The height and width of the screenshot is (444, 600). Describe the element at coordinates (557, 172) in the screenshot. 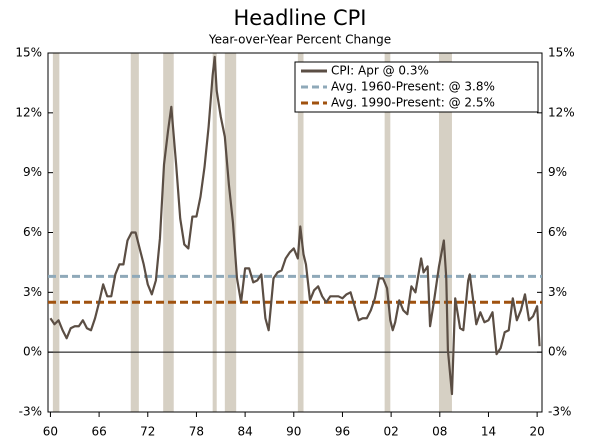

I see `y2-tick-label: 9%` at that location.